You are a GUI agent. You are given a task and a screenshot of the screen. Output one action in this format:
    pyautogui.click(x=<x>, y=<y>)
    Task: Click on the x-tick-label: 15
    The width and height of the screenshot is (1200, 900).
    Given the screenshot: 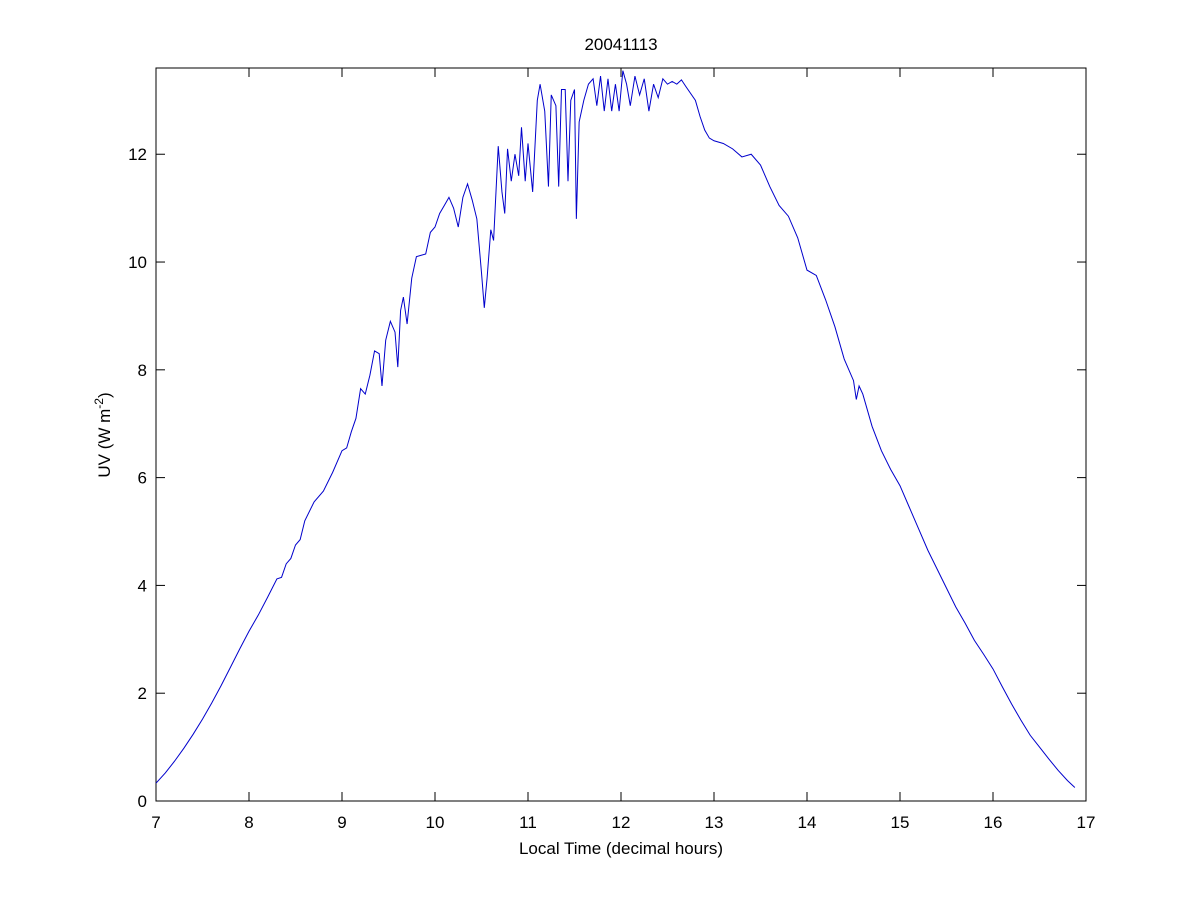 What is the action you would take?
    pyautogui.click(x=900, y=822)
    